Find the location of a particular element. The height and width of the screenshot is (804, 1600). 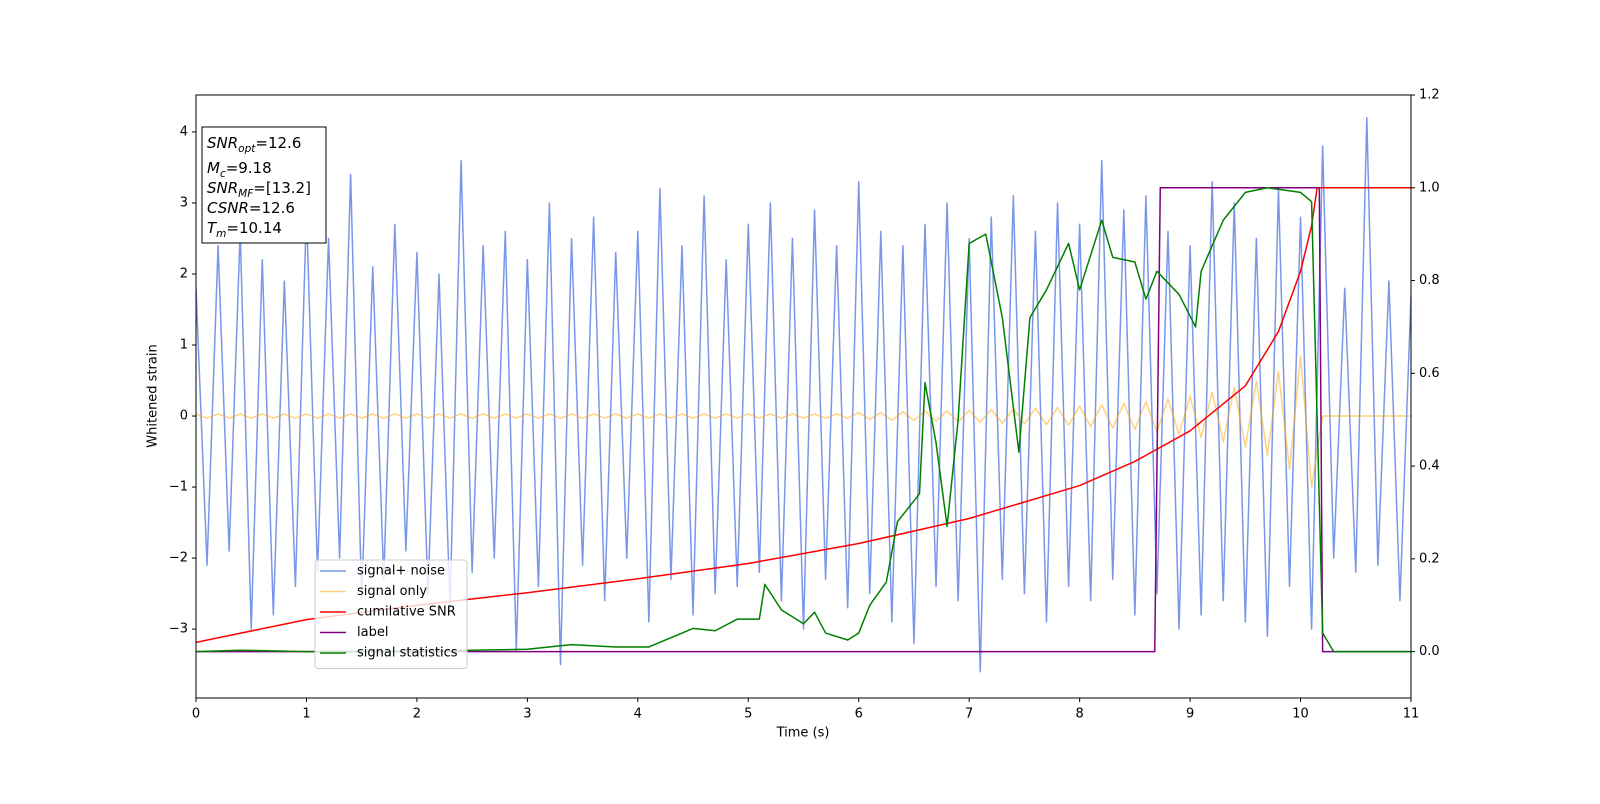

y2-tick-label: 1.0 is located at coordinates (1429, 187).